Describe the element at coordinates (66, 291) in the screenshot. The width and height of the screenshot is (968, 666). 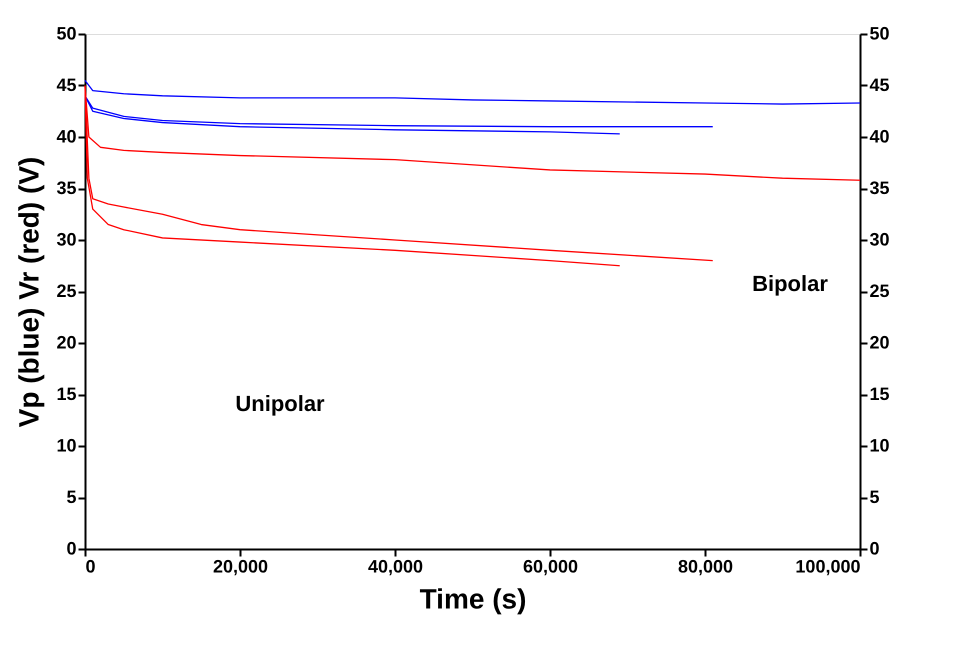
I see `y-tick-label: 25` at that location.